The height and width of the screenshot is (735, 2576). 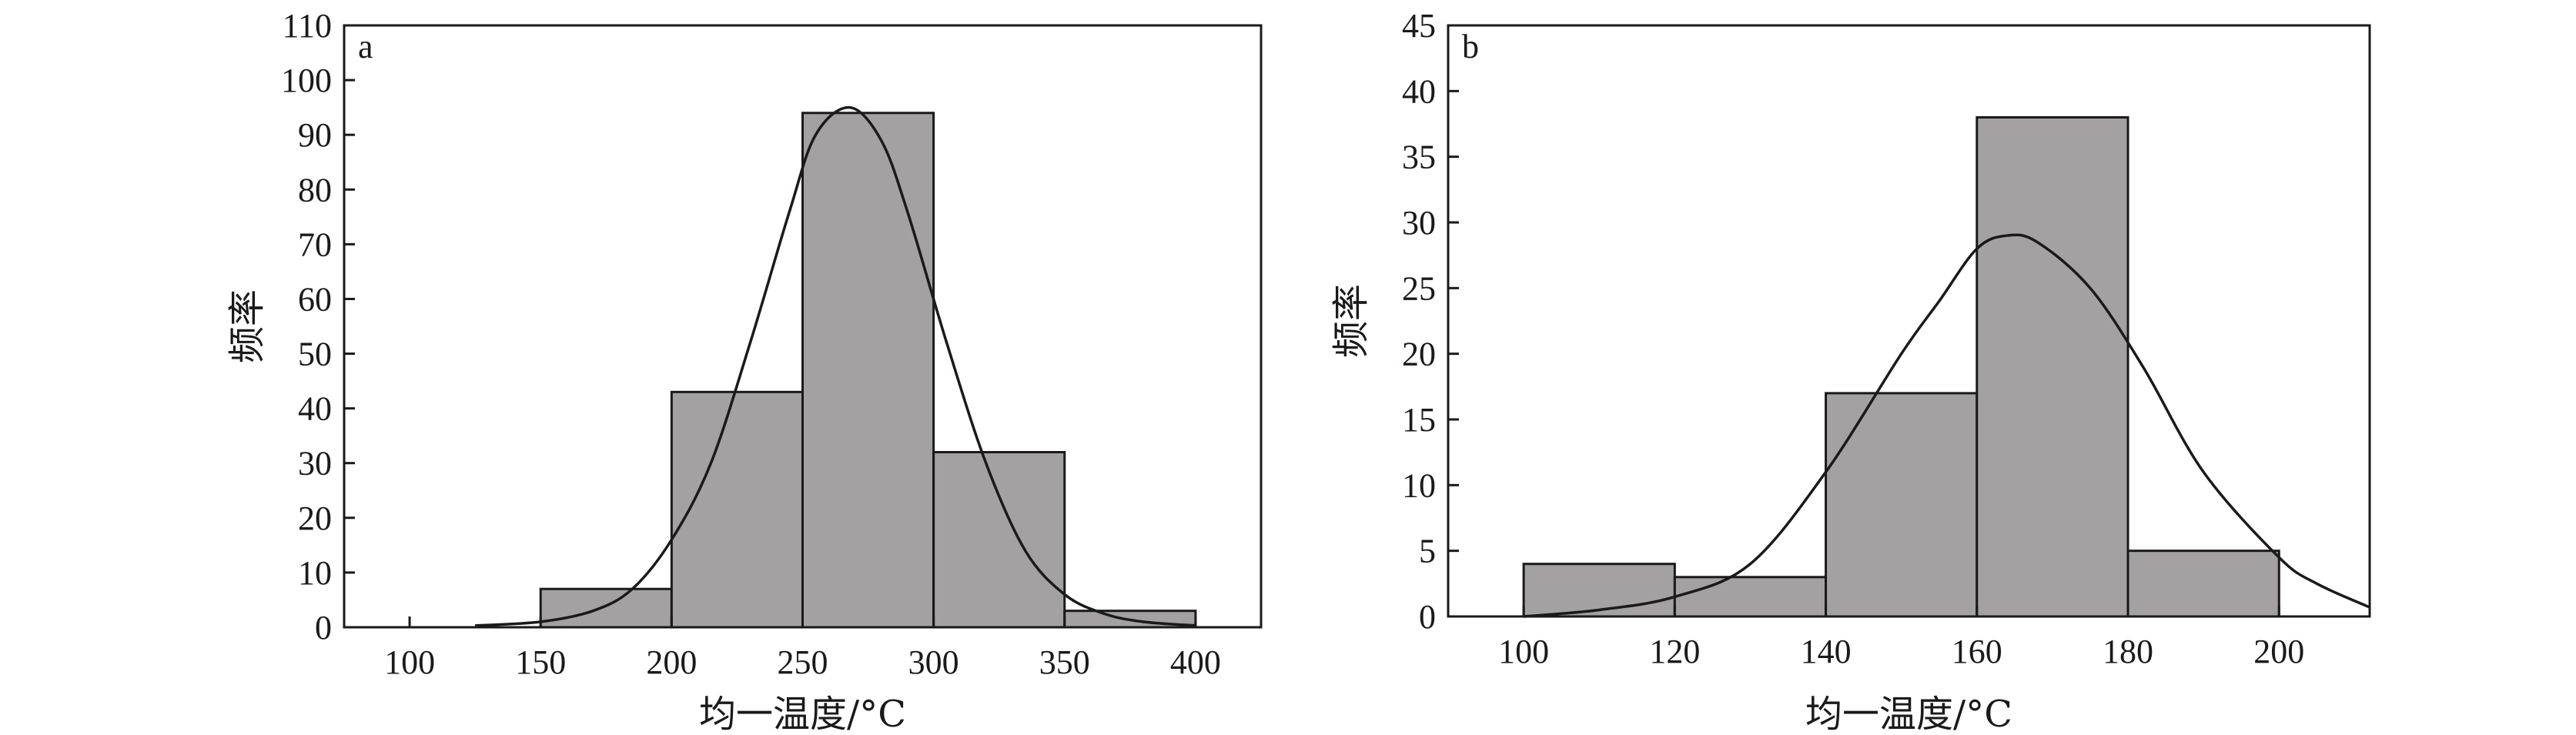 What do you see at coordinates (307, 26) in the screenshot?
I see `y-tick-label: 110` at bounding box center [307, 26].